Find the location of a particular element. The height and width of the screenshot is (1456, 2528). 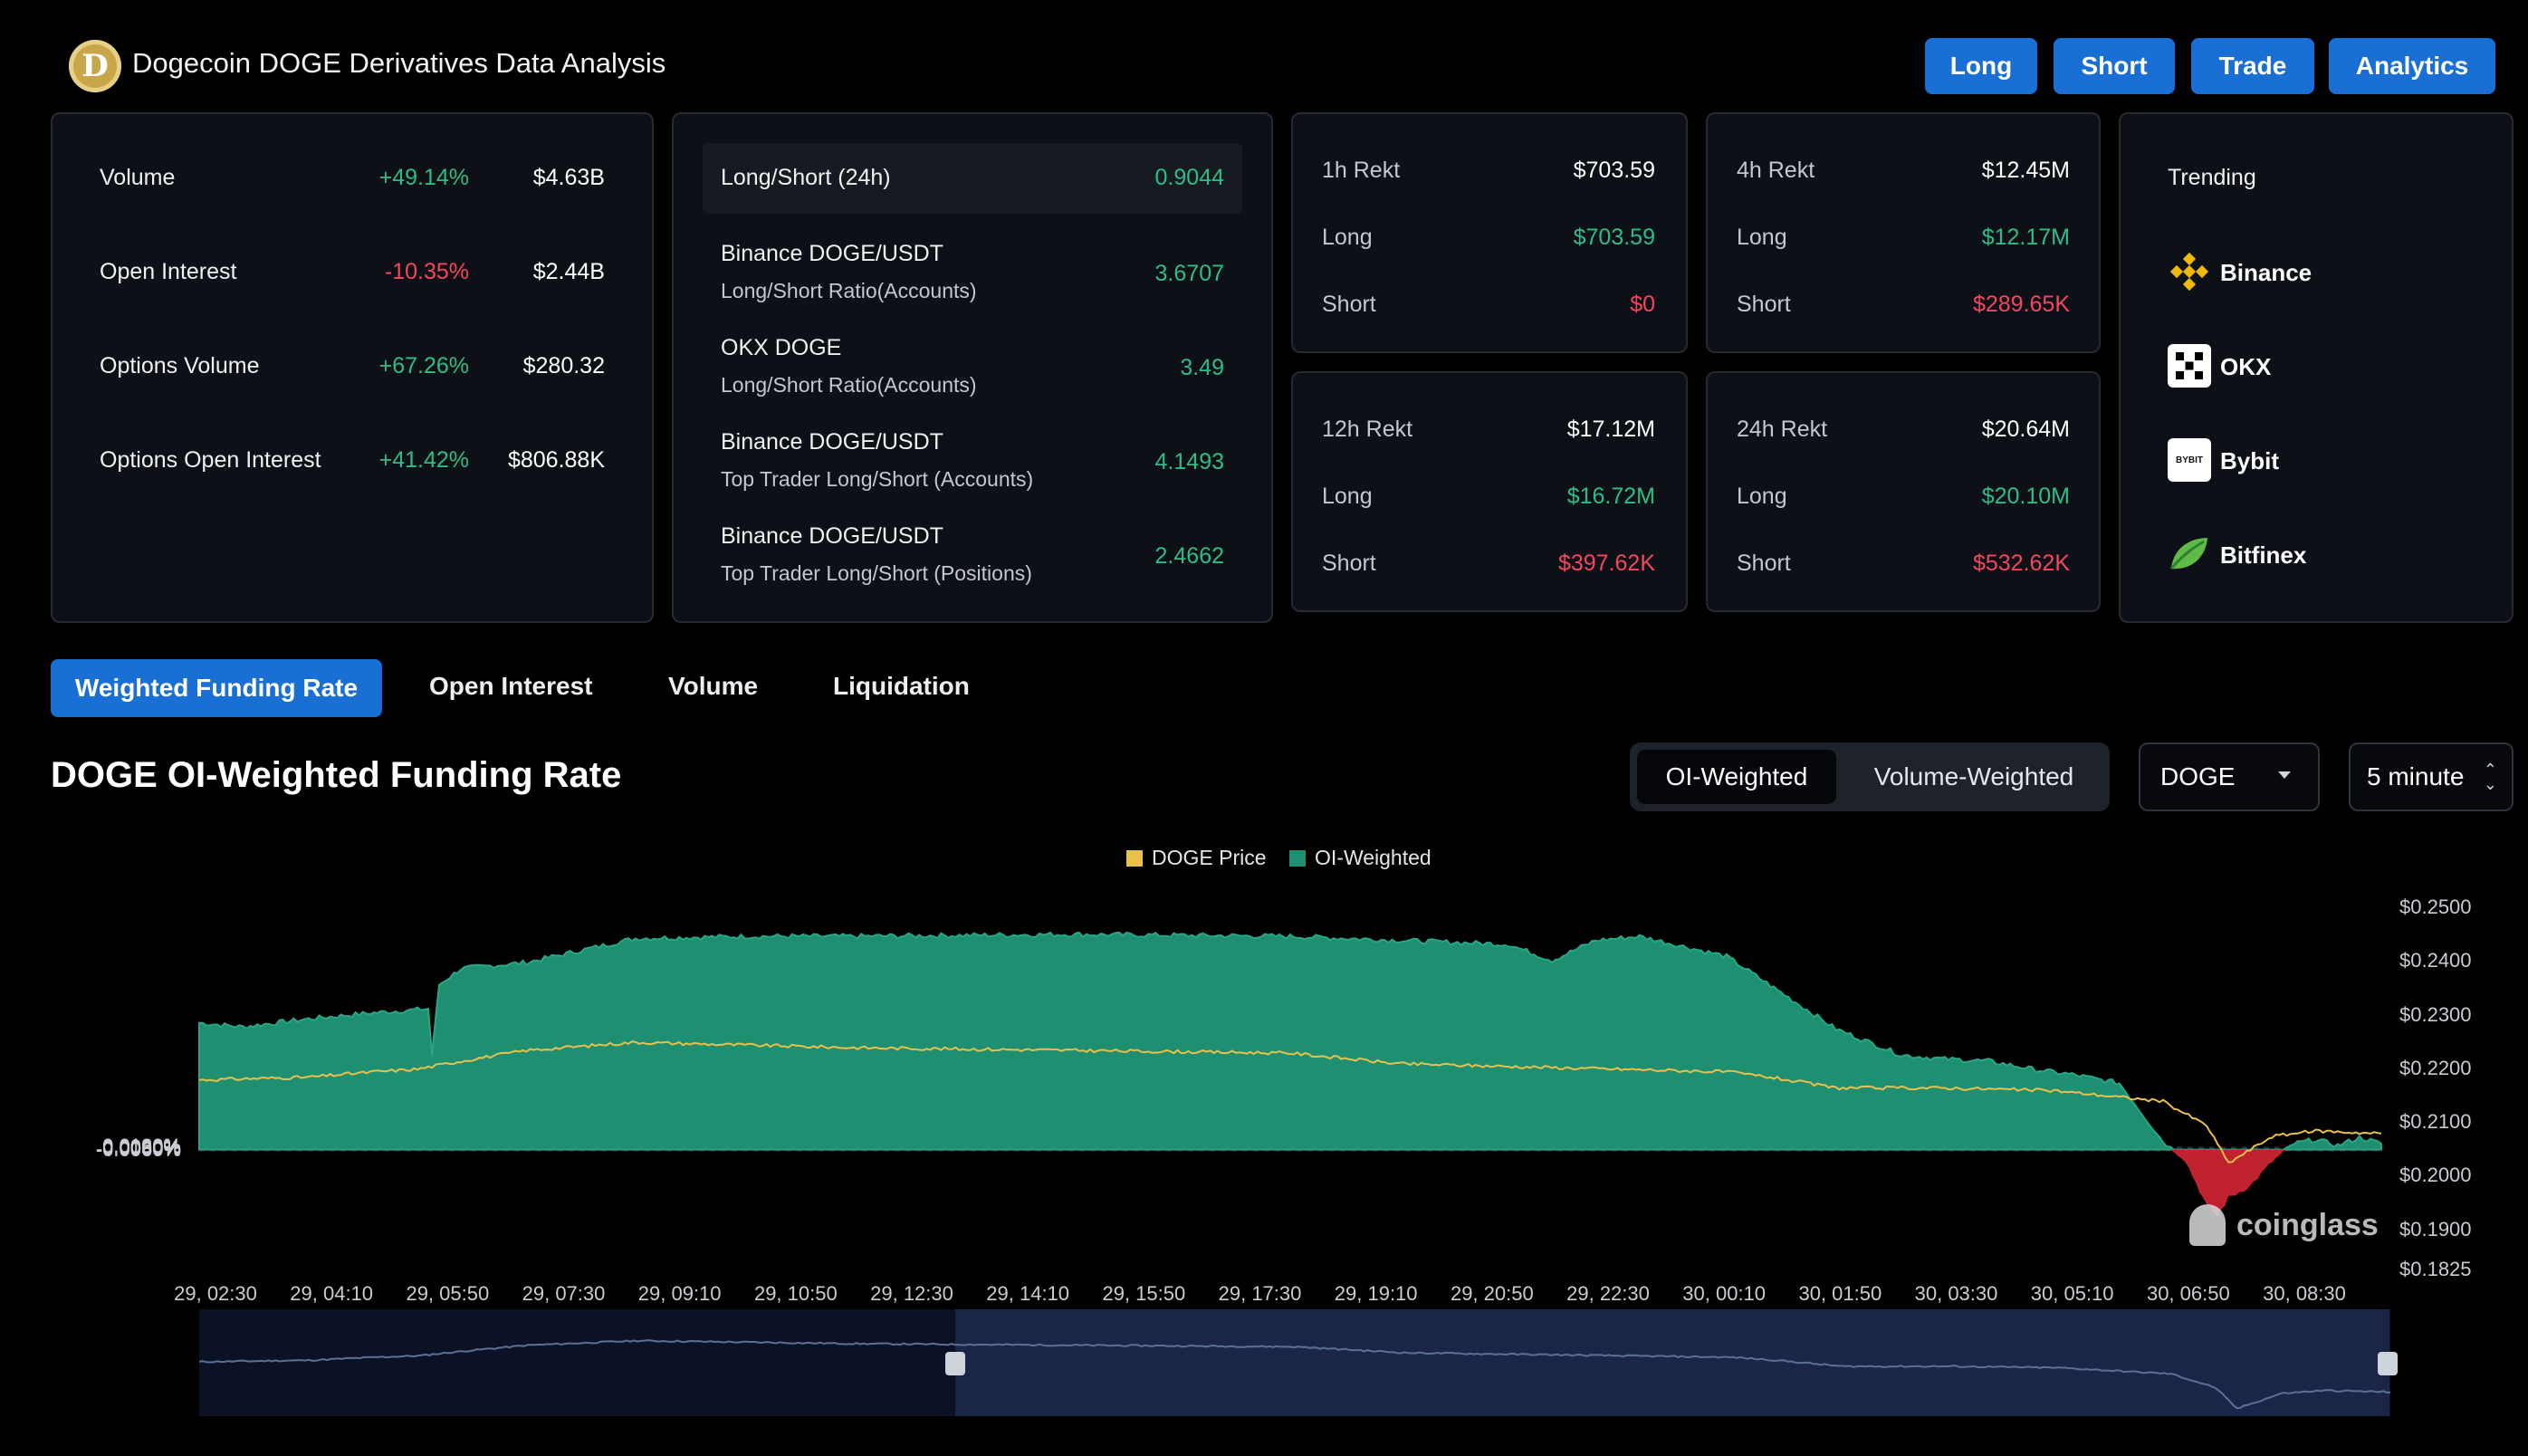

ls-row-name: OKX DOGE is located at coordinates (781, 347).